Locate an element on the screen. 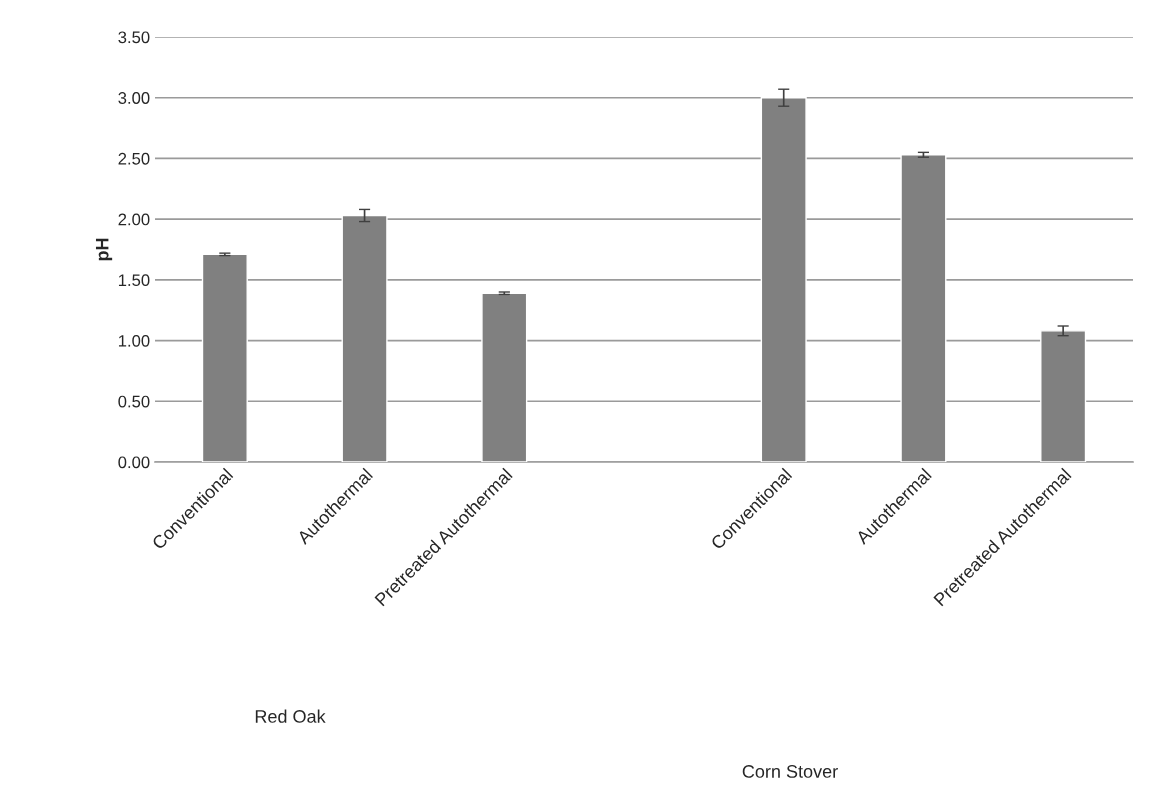  y-tick-label: 2.50 is located at coordinates (134, 158).